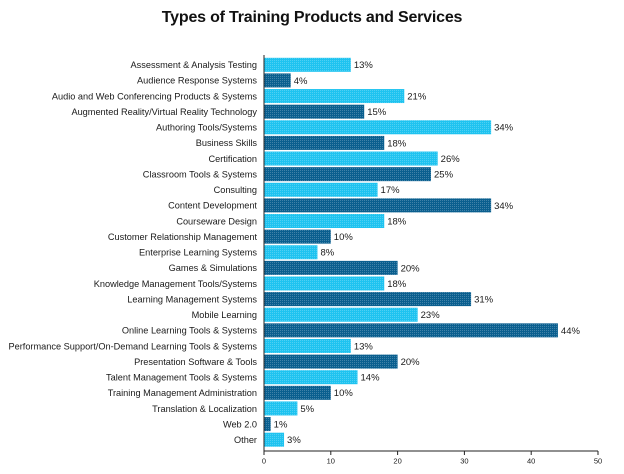 This screenshot has height=474, width=624. I want to click on category-label: Courseware Design, so click(216, 221).